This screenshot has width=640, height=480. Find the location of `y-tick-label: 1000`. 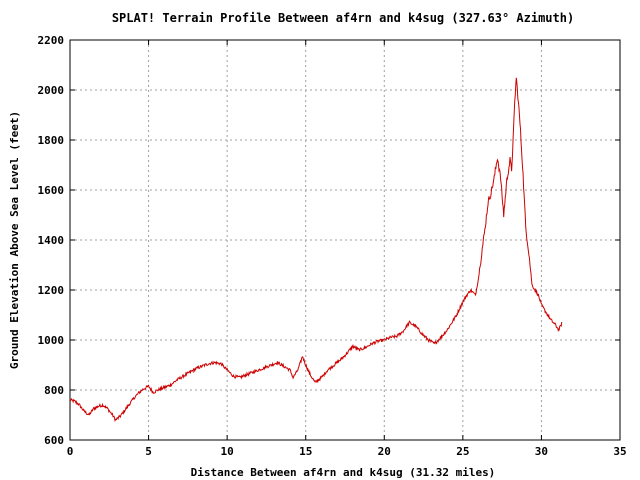

y-tick-label: 1000 is located at coordinates (51, 340).